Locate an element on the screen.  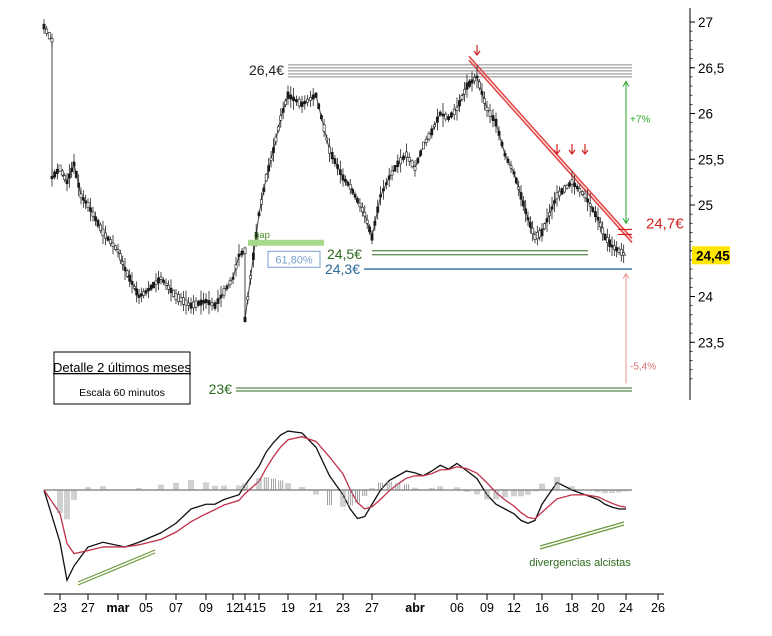
x-tick-label: 19 is located at coordinates (288, 608).